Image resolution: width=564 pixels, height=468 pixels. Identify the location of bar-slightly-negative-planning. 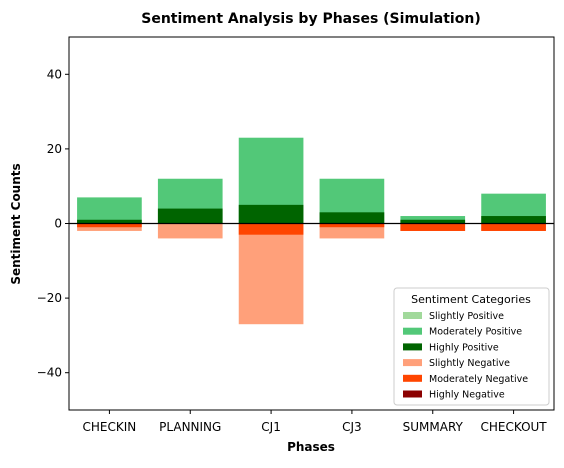
(190, 231).